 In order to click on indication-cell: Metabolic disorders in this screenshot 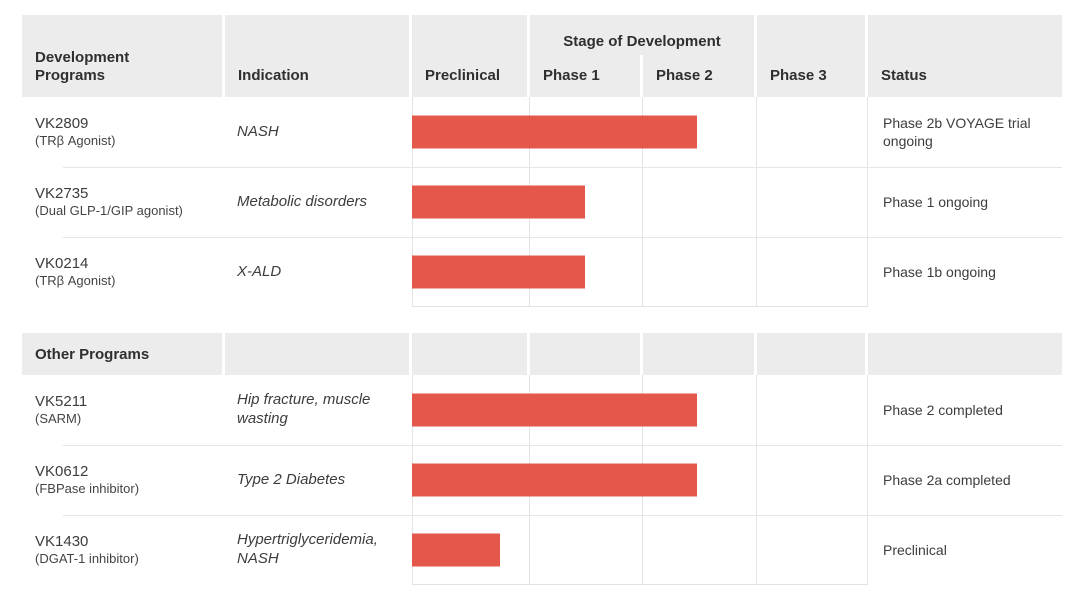, I will do `click(302, 201)`.